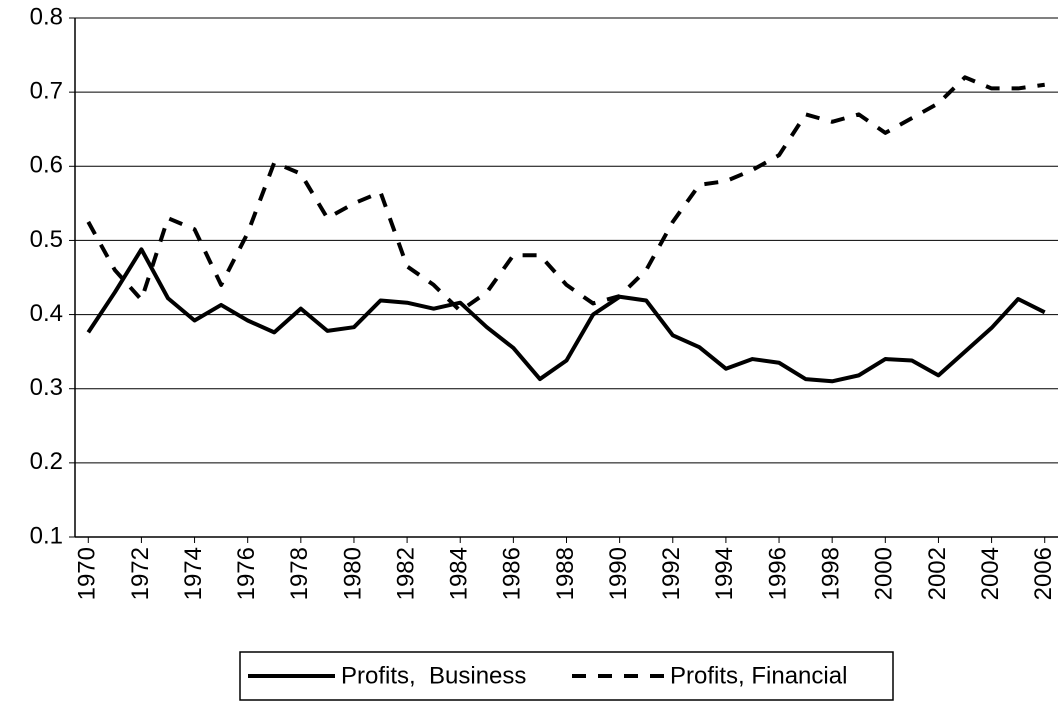 This screenshot has width=1064, height=702. Describe the element at coordinates (937, 573) in the screenshot. I see `x-tick-label: 2002` at that location.